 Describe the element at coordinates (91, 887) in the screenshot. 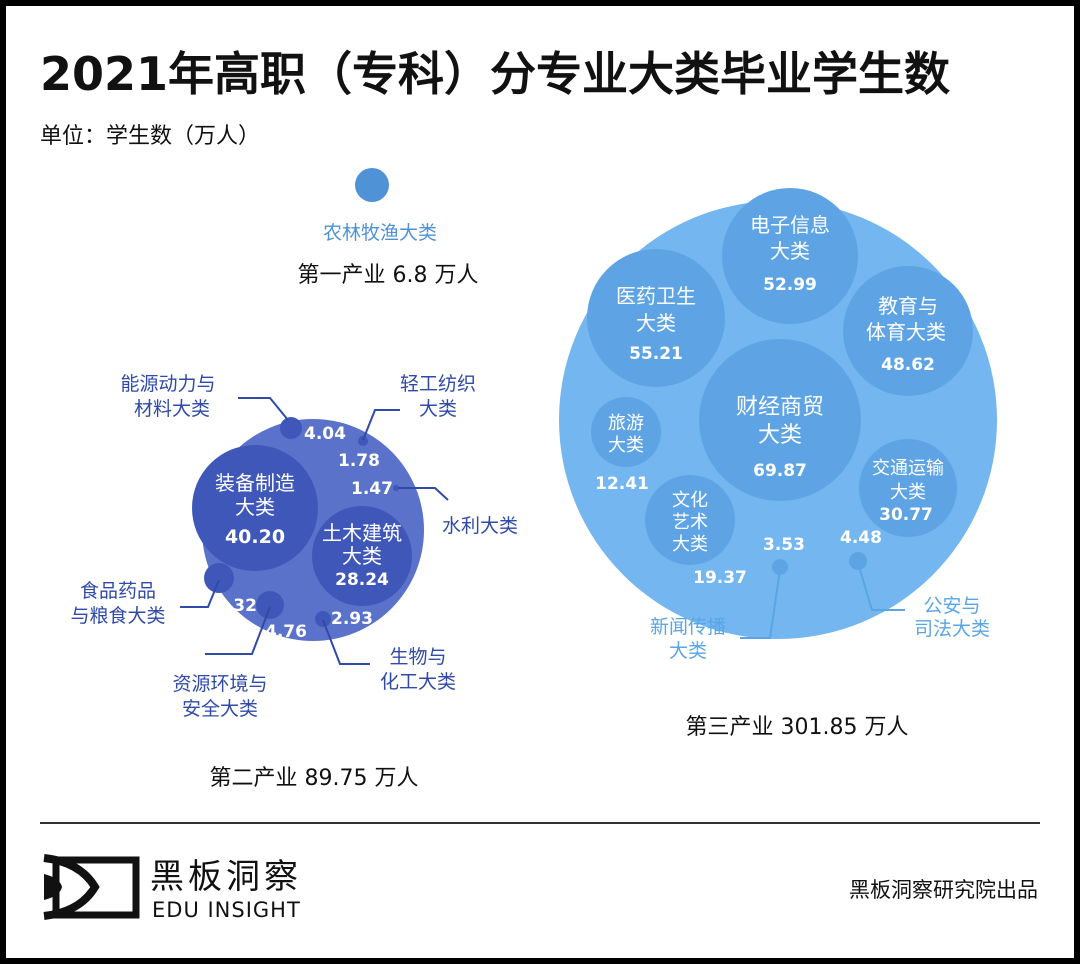

I see `brand-logo` at that location.